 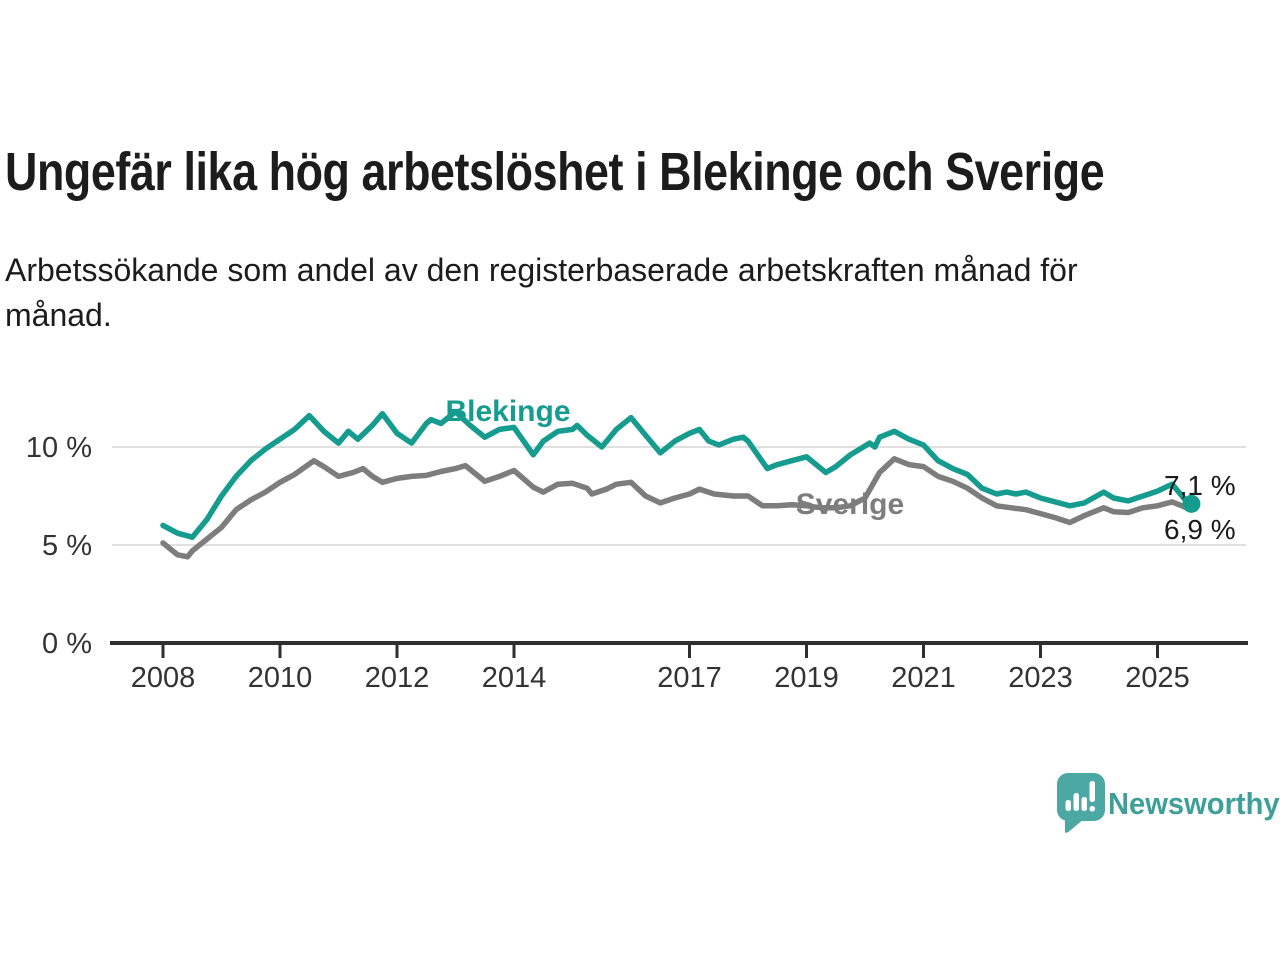 What do you see at coordinates (514, 678) in the screenshot?
I see `x-tick-label: 2014` at bounding box center [514, 678].